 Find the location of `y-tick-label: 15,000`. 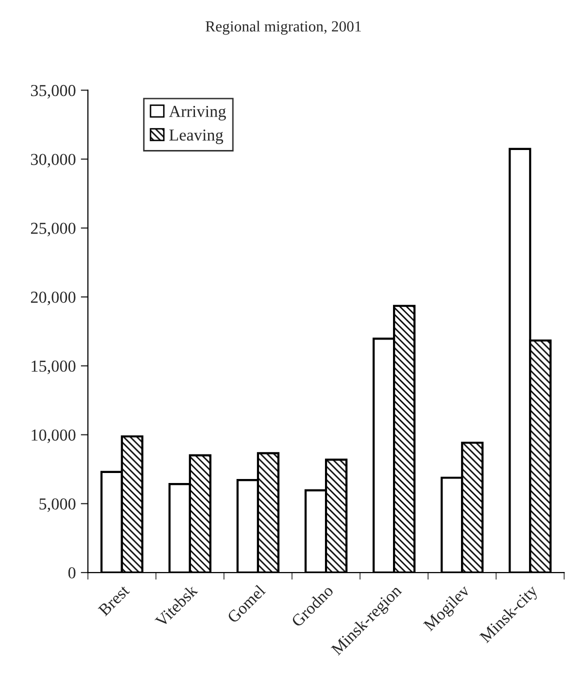

y-tick-label: 15,000 is located at coordinates (54, 367).